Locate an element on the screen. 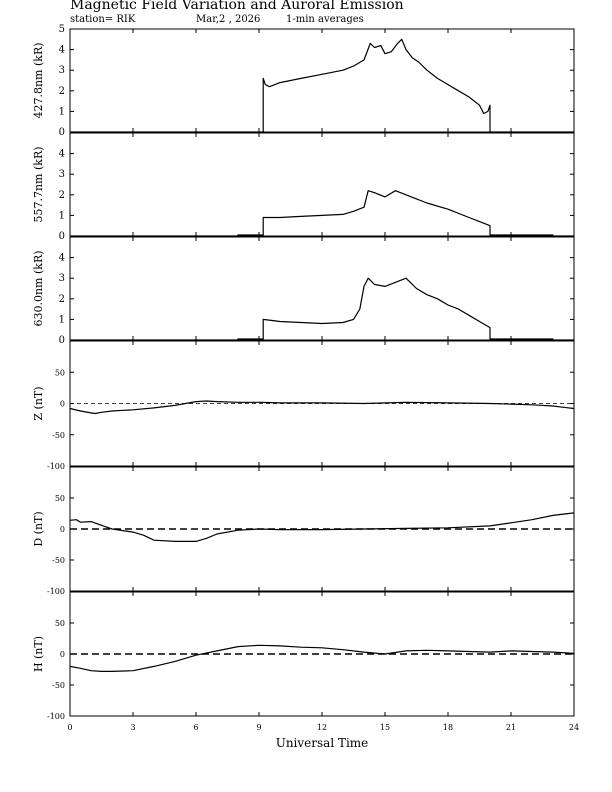 This screenshot has height=792, width=612. x-tick-label: 0 is located at coordinates (69, 727).